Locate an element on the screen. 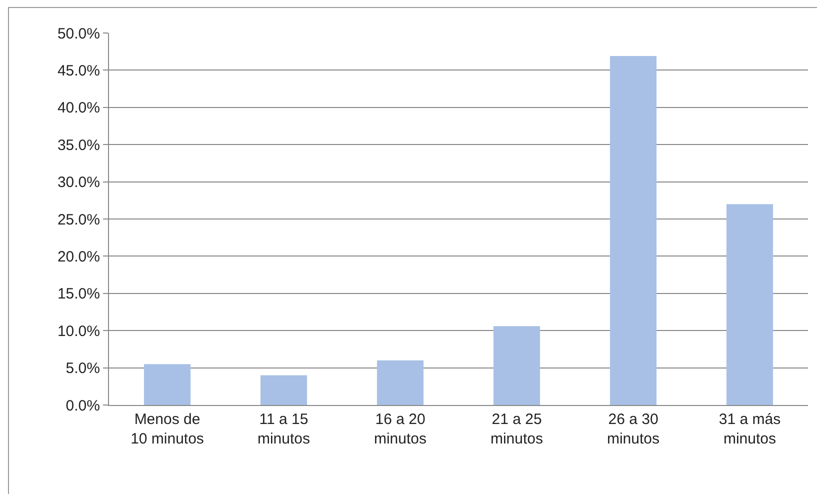 The height and width of the screenshot is (498, 821). y-tick-label: 5.0% is located at coordinates (83, 369).